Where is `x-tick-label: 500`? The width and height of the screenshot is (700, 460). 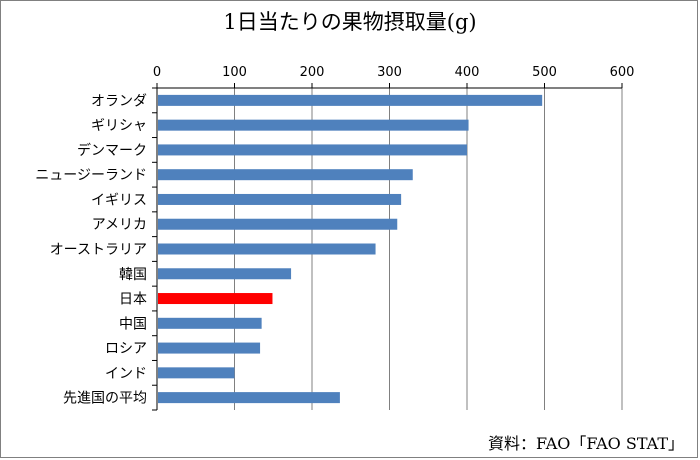 x-tick-label: 500 is located at coordinates (544, 72).